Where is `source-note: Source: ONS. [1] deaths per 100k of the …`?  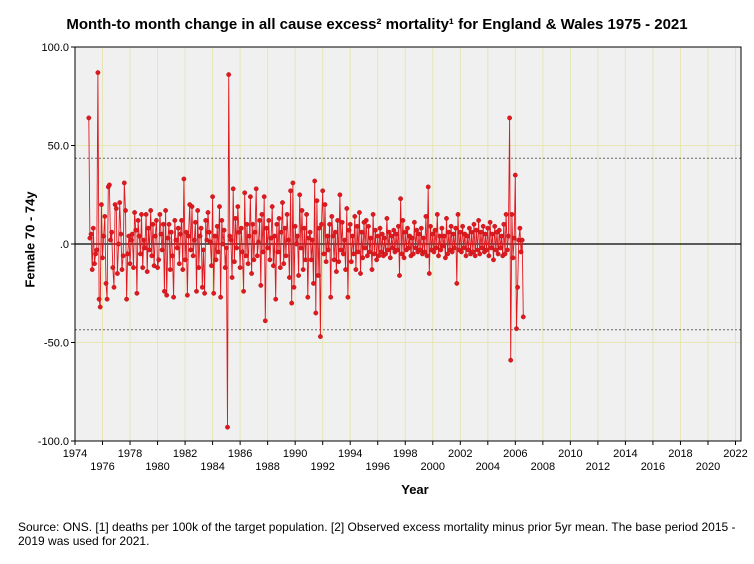
source-note: Source: ONS. [1] deaths per 100k of the … is located at coordinates (377, 534).